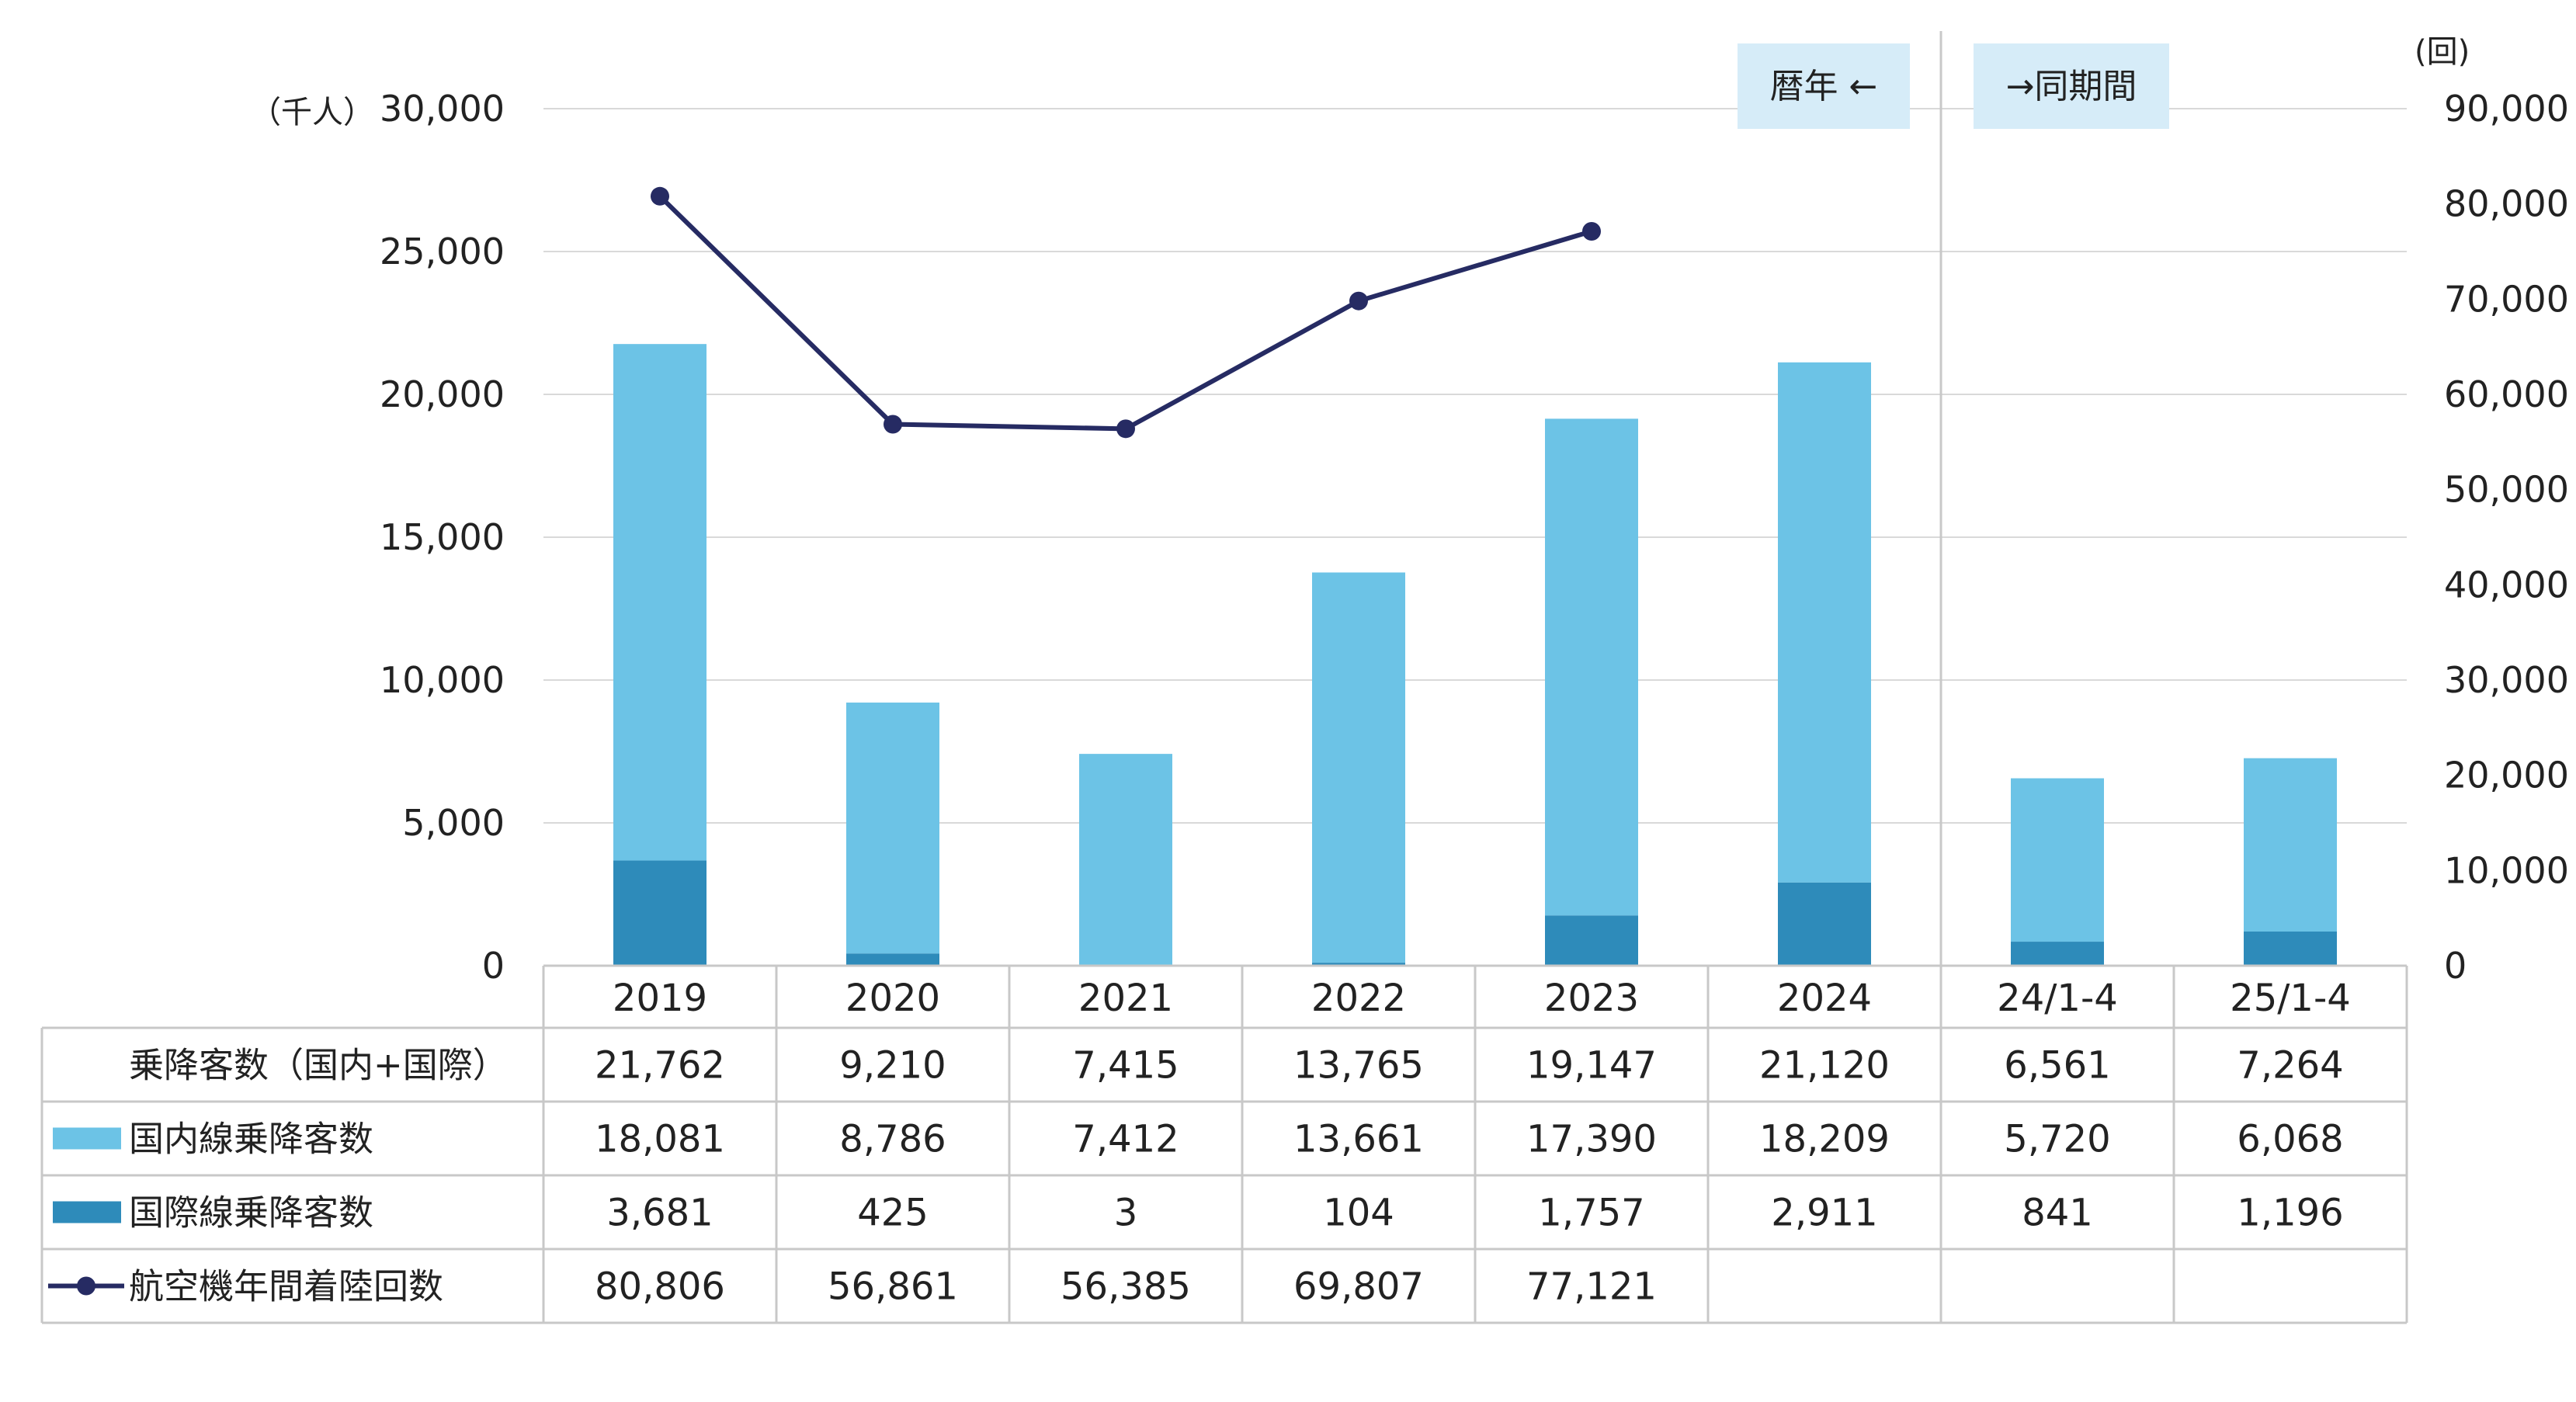  Describe the element at coordinates (1824, 998) in the screenshot. I see `category-label: 2024` at that location.